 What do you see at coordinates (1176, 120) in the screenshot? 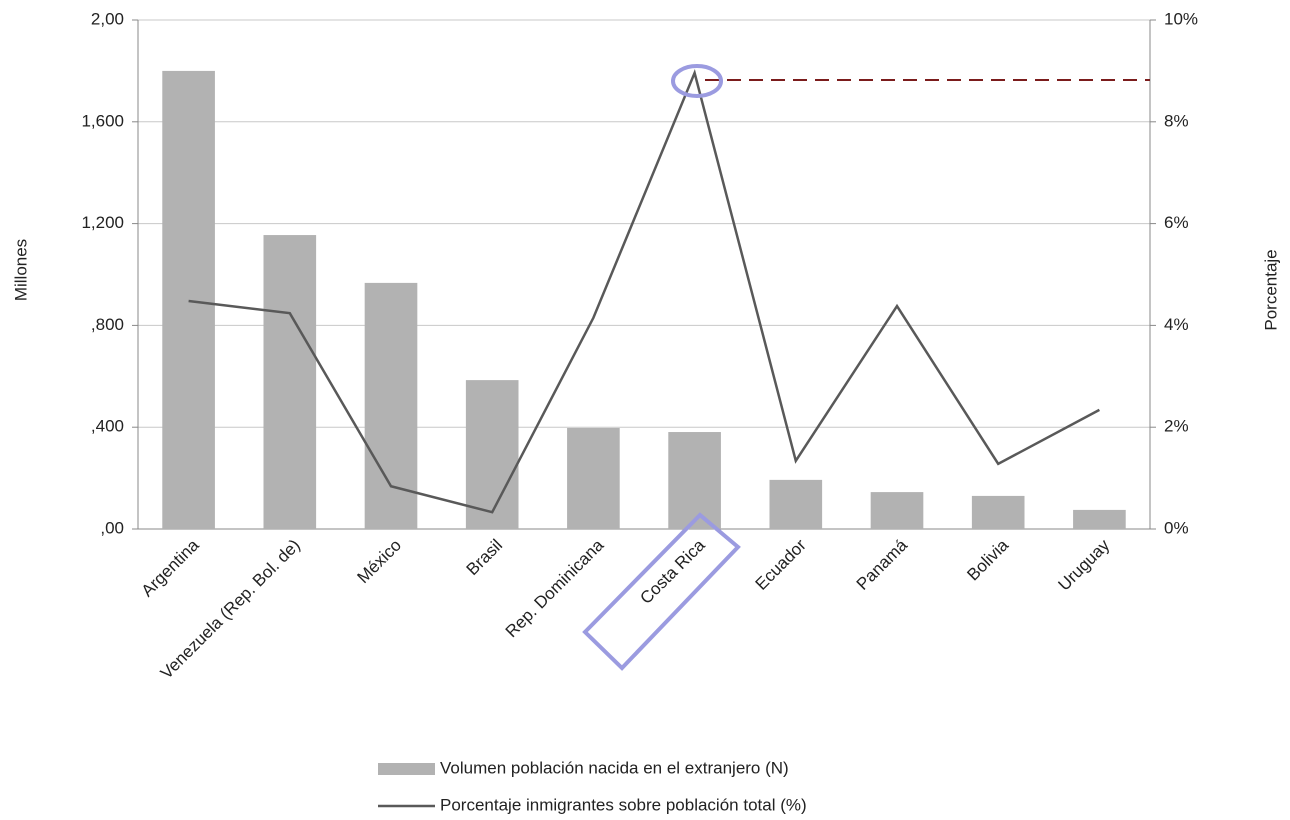
I see `y2-tick-label: 8%` at bounding box center [1176, 120].